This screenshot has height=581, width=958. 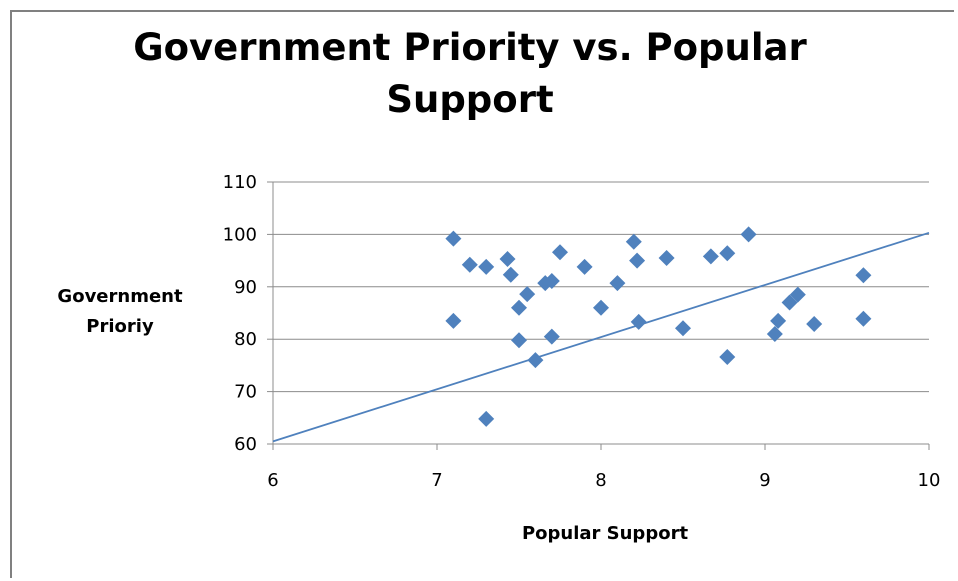 I want to click on chart-title-line1: Government Priority vs. Popular, so click(x=470, y=47).